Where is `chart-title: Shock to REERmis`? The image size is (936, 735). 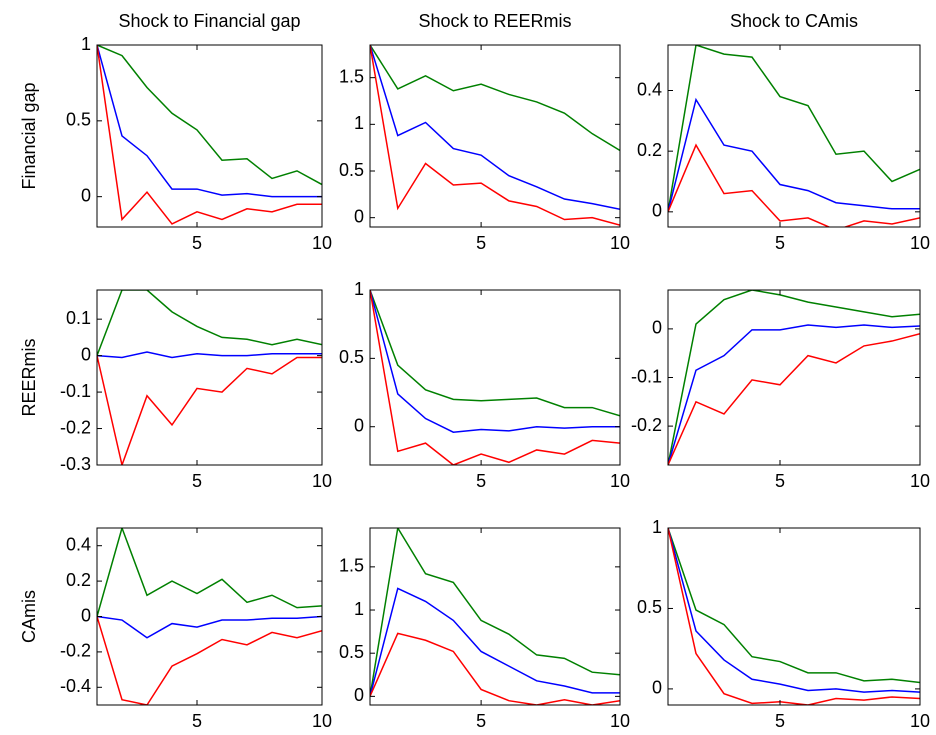 chart-title: Shock to REERmis is located at coordinates (494, 21).